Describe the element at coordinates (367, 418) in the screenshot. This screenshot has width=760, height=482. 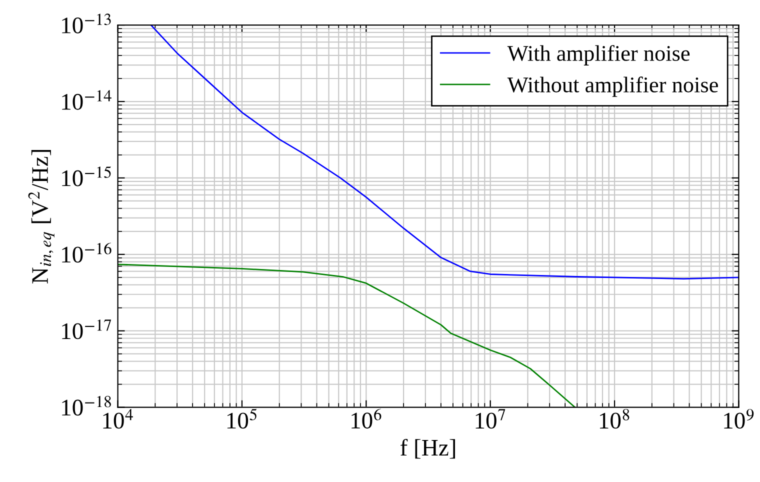
I see `x-tick-label: 10$^{6}$` at that location.